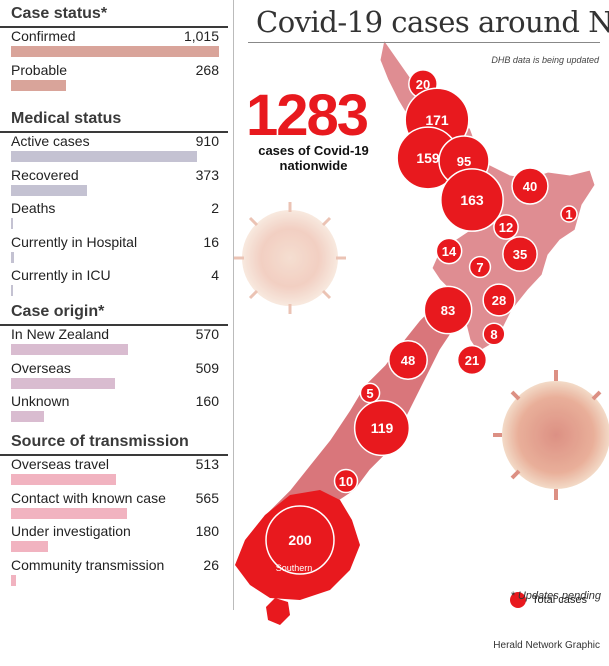  Describe the element at coordinates (50, 141) in the screenshot. I see `bar-label: Active cases` at that location.